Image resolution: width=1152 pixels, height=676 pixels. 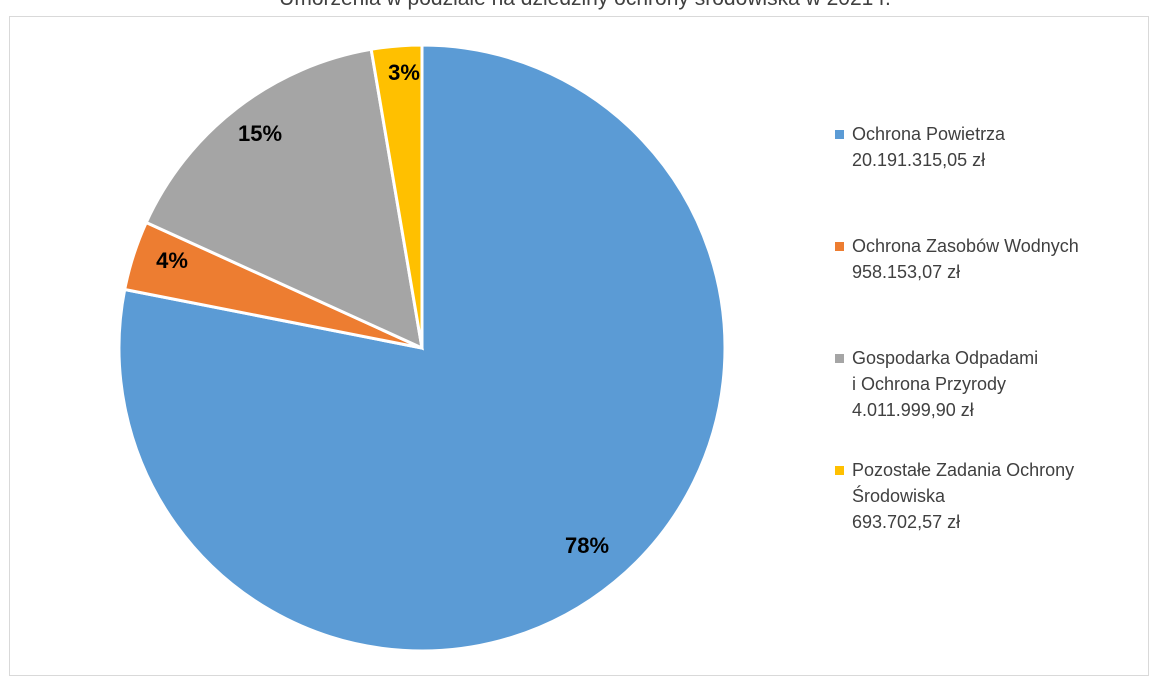 What do you see at coordinates (906, 522) in the screenshot?
I see `legend-amount: 693.702,57 zł` at bounding box center [906, 522].